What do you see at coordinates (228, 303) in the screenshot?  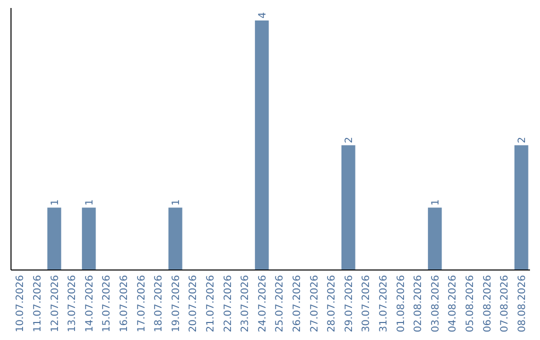 I see `x-tick-label: 22.07.2026` at bounding box center [228, 303].